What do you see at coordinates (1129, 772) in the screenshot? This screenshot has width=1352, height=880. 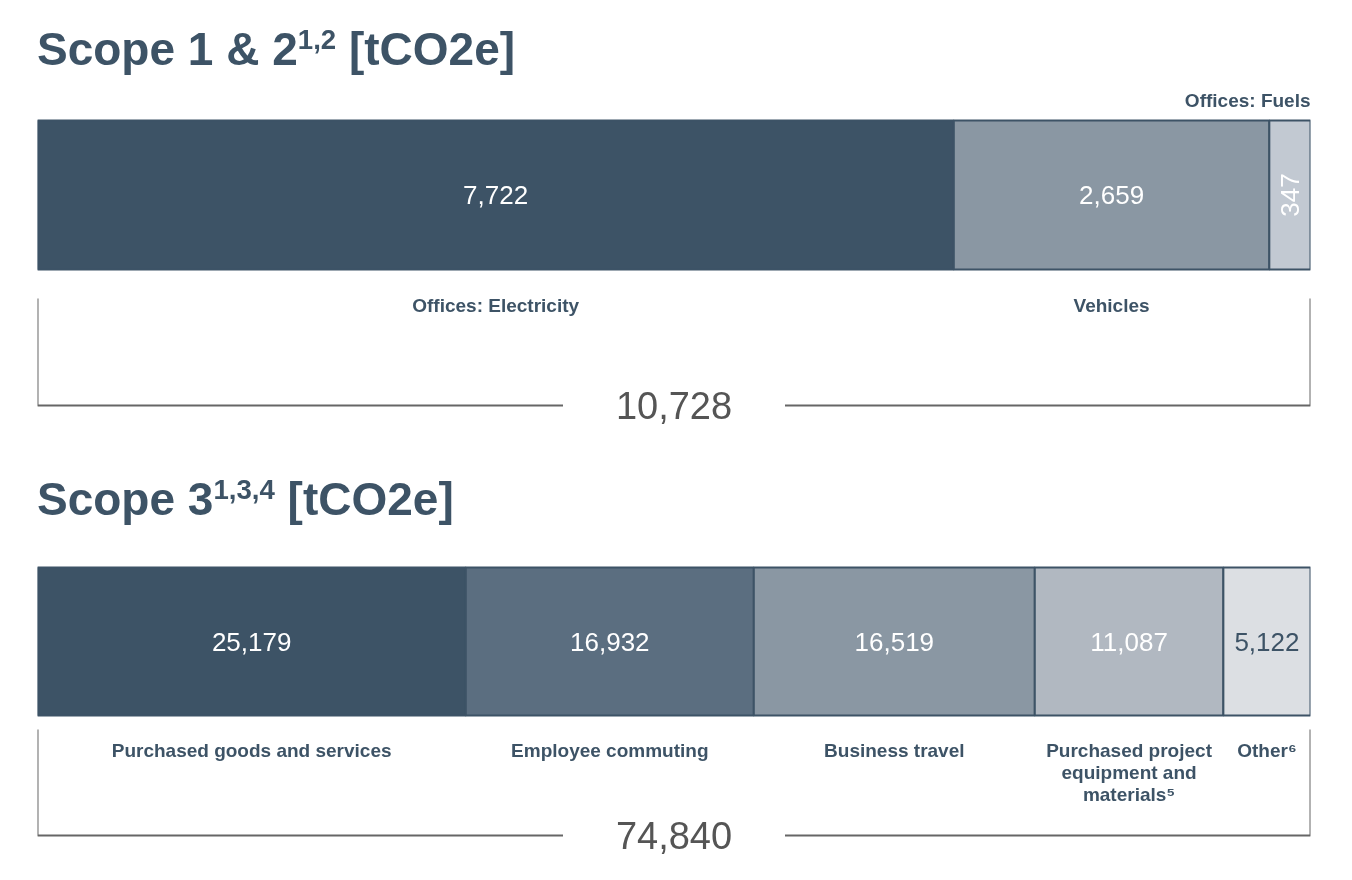 I see `series-label: Purchased project equipment and materials⁵` at bounding box center [1129, 772].